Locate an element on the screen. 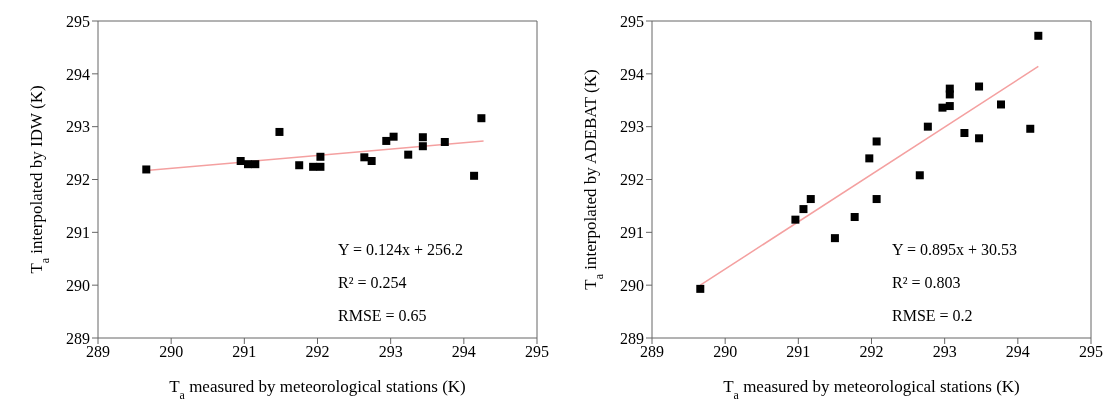 The width and height of the screenshot is (1120, 419). annotation: RMSE = 0.65 is located at coordinates (383, 316).